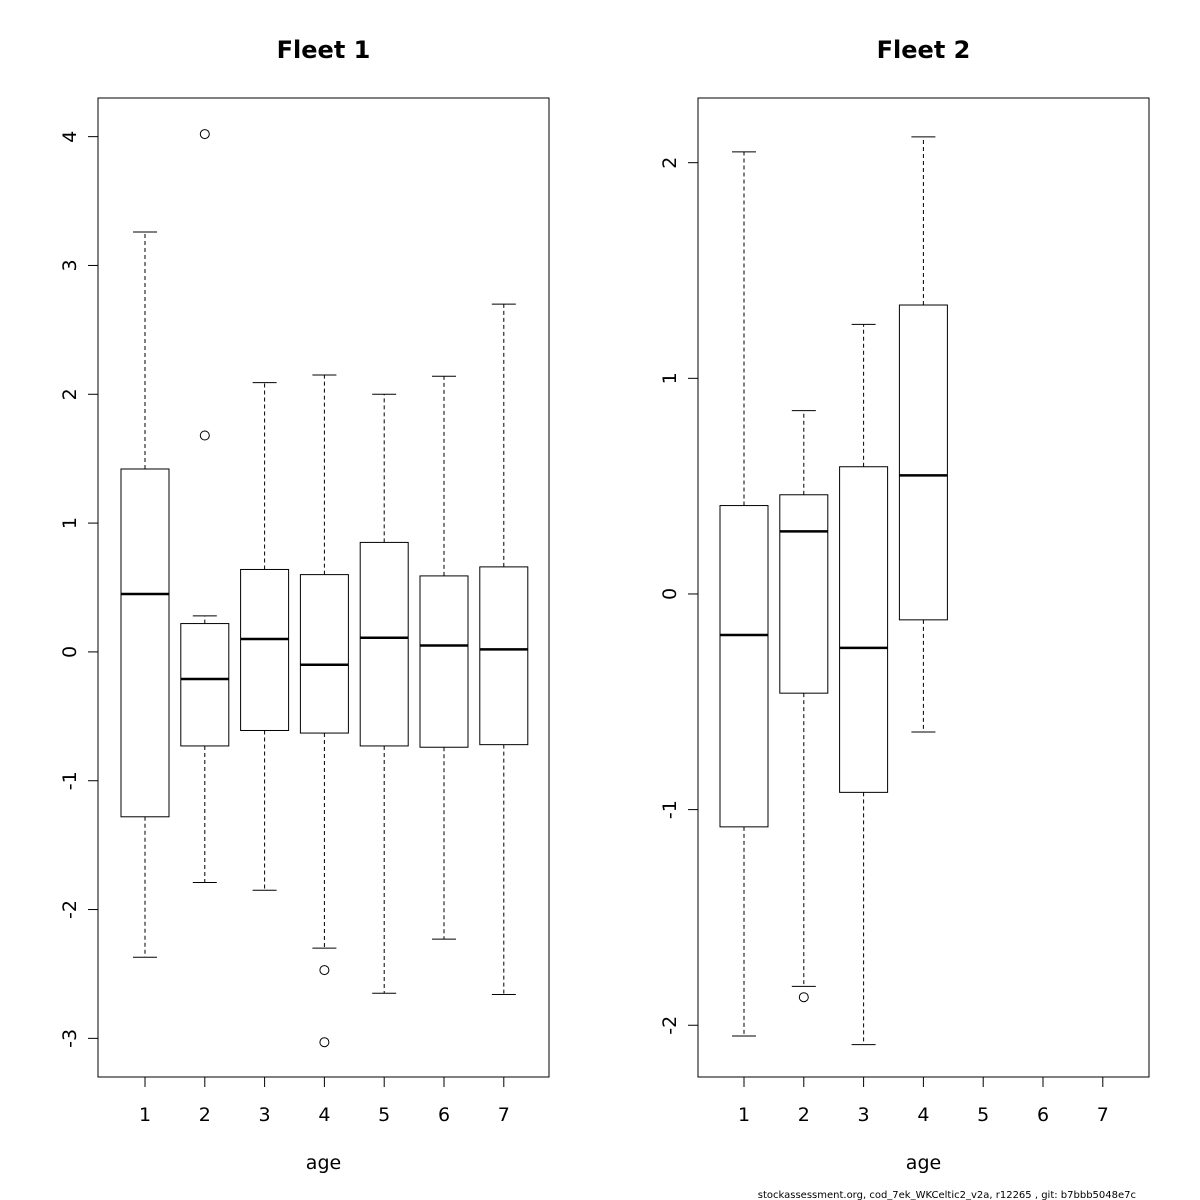  Describe the element at coordinates (70, 265) in the screenshot. I see `y-tick-label: 3` at that location.